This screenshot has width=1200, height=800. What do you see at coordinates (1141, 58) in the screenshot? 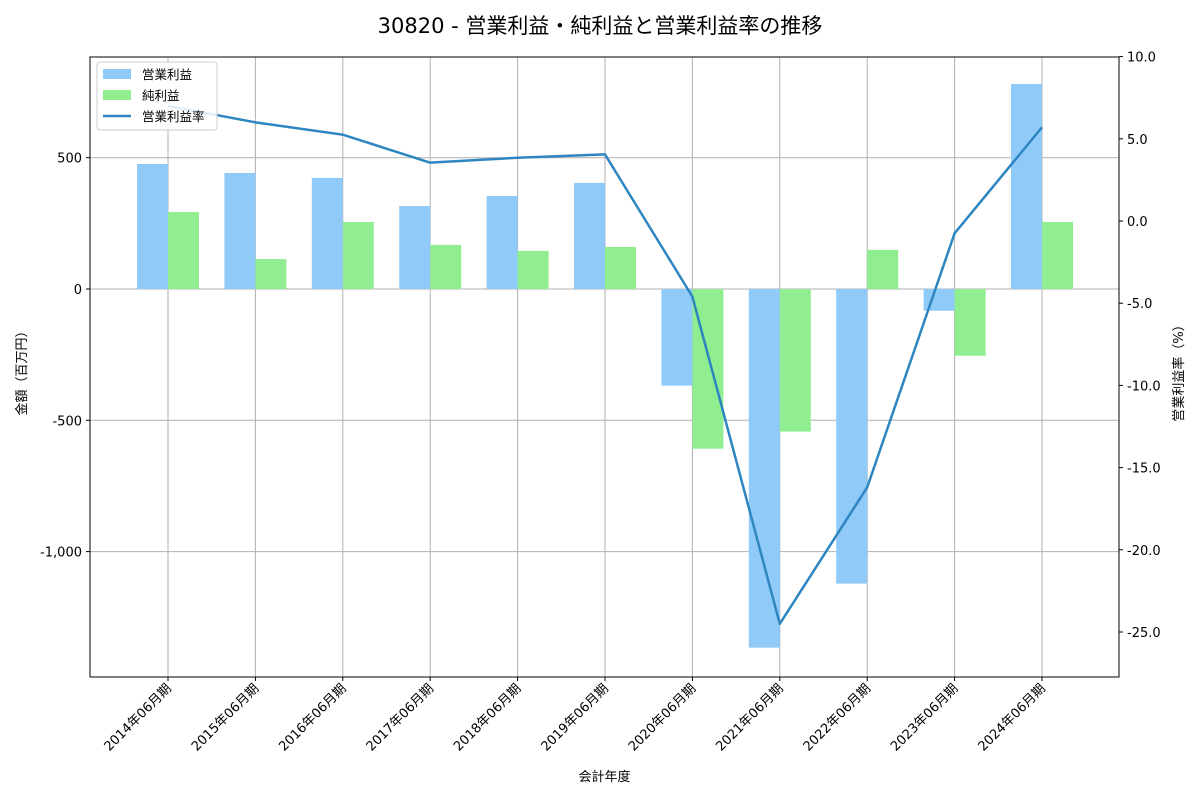
I see `y2-tick-label: 10.0` at bounding box center [1141, 58].